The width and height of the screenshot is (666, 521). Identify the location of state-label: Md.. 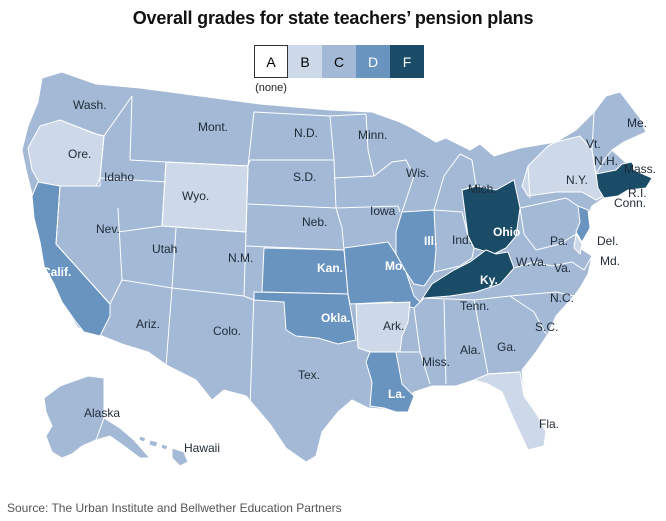
(610, 261).